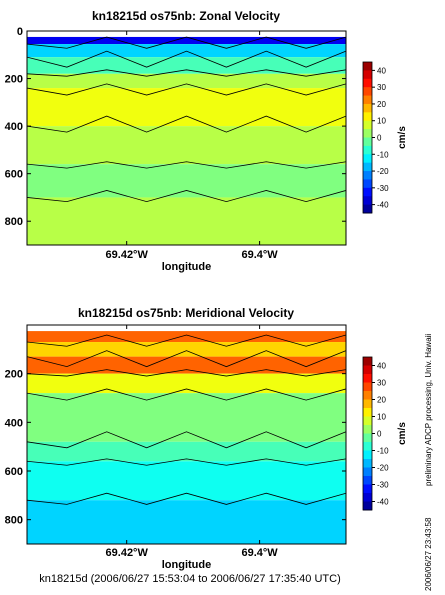 The width and height of the screenshot is (445, 595). What do you see at coordinates (428, 554) in the screenshot?
I see `processing-date: 2006/06/27 23:43:58` at bounding box center [428, 554].